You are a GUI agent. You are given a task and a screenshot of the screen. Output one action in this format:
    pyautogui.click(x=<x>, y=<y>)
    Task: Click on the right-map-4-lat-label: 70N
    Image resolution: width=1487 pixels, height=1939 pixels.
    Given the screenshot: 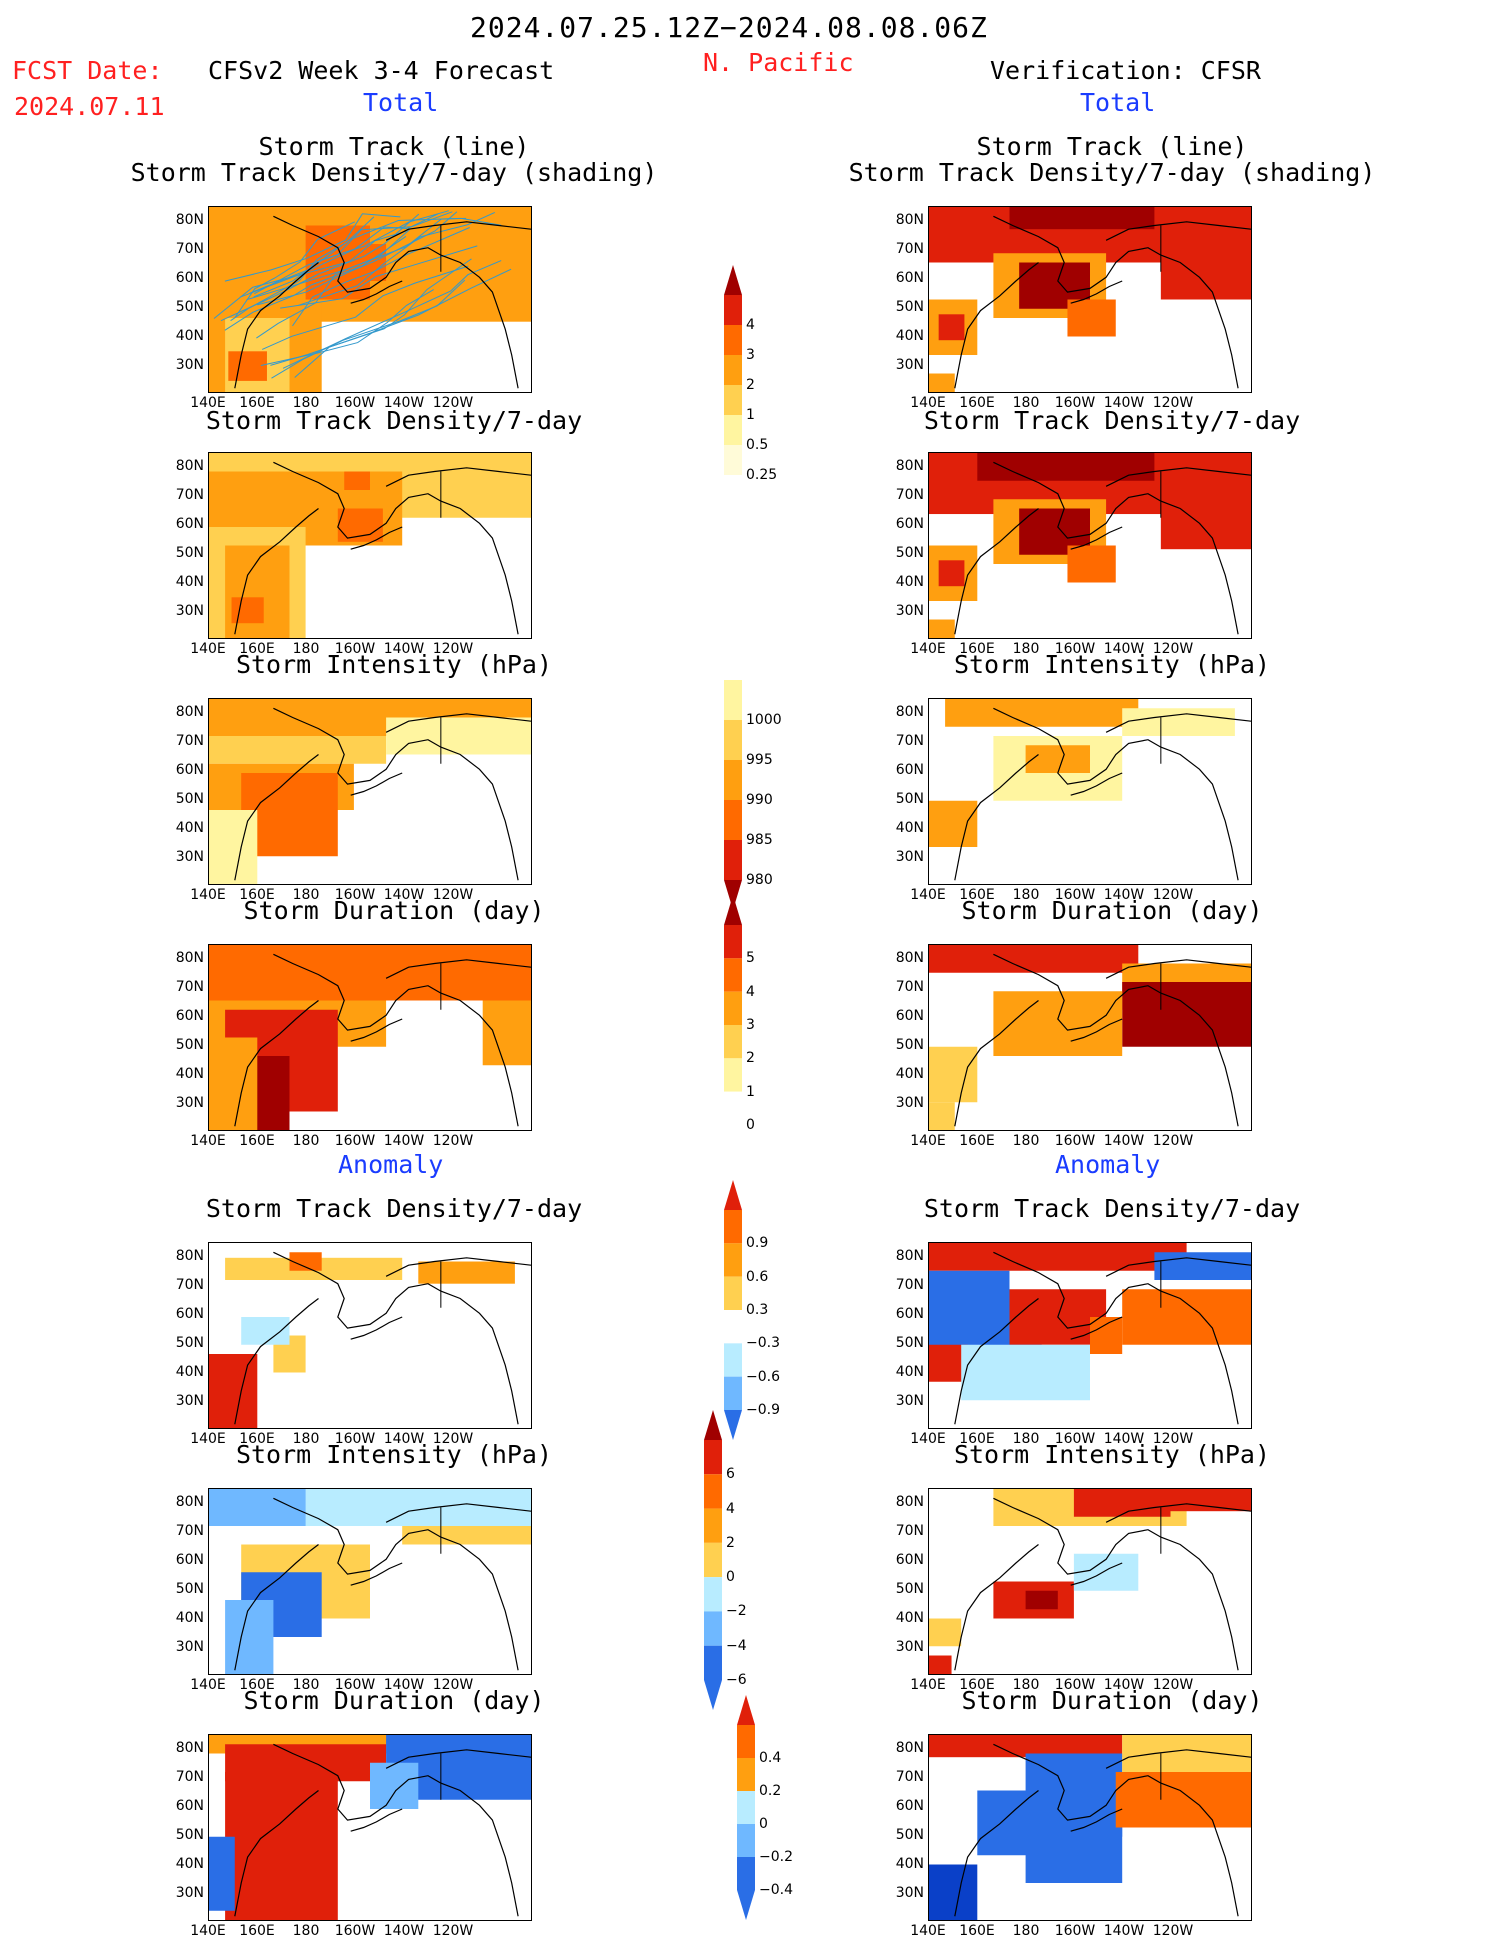 What is the action you would take?
    pyautogui.click(x=909, y=987)
    